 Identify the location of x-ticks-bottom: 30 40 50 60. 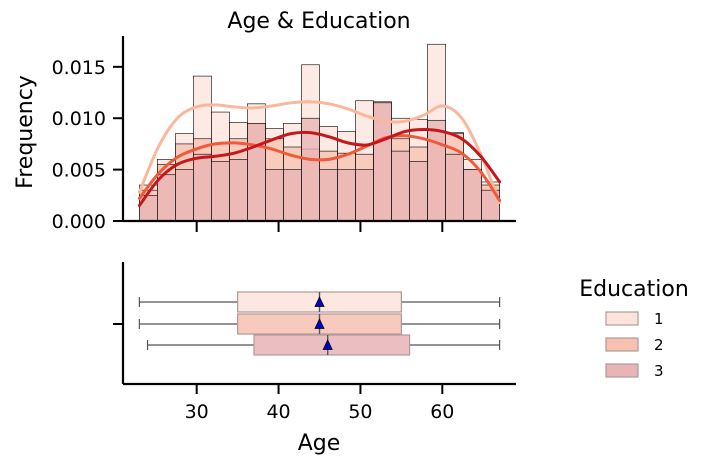
(319, 403).